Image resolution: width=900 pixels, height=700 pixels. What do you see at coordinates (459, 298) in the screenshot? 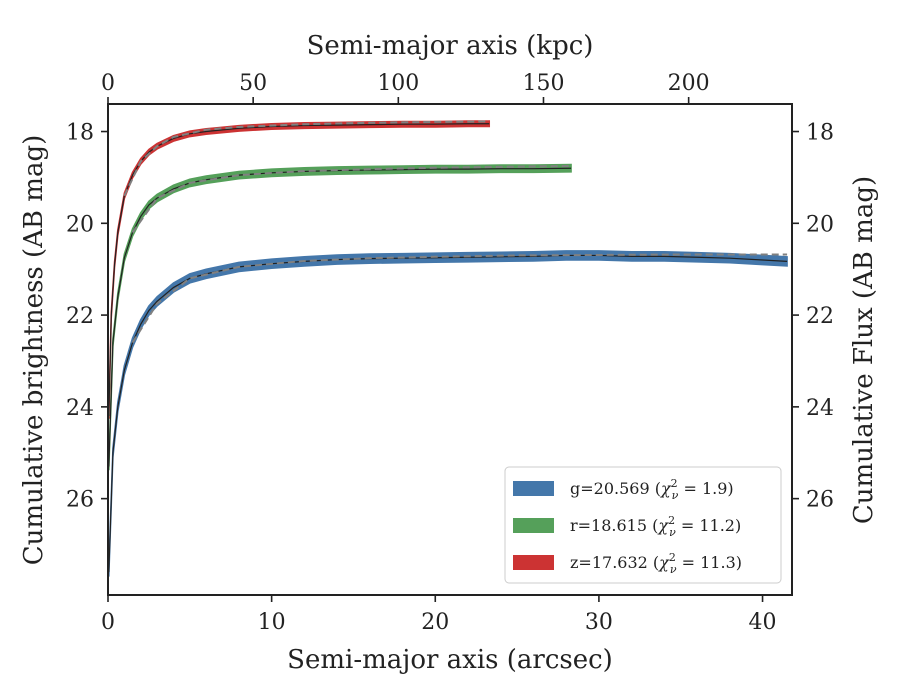
I see `series-g-model-line` at bounding box center [459, 298].